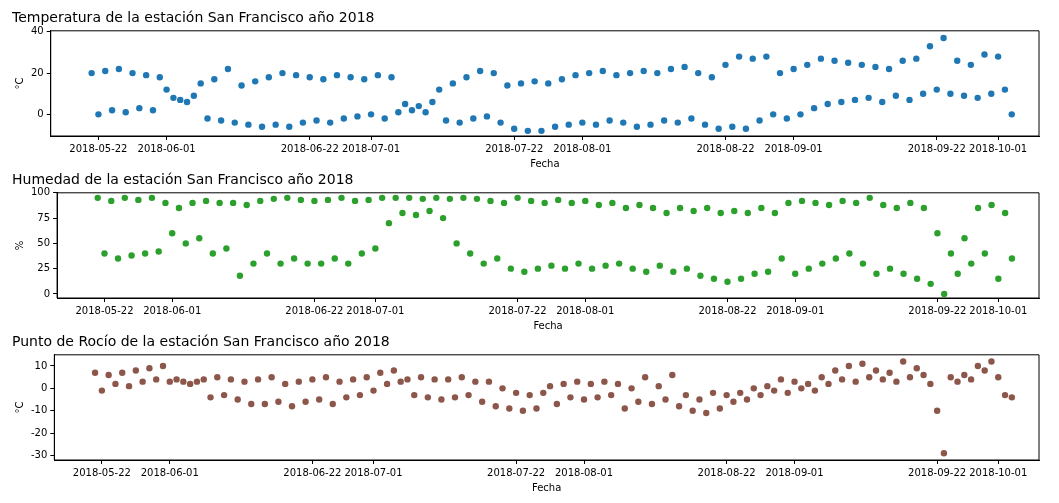  Describe the element at coordinates (37, 72) in the screenshot. I see `y-tick-label: 20` at that location.